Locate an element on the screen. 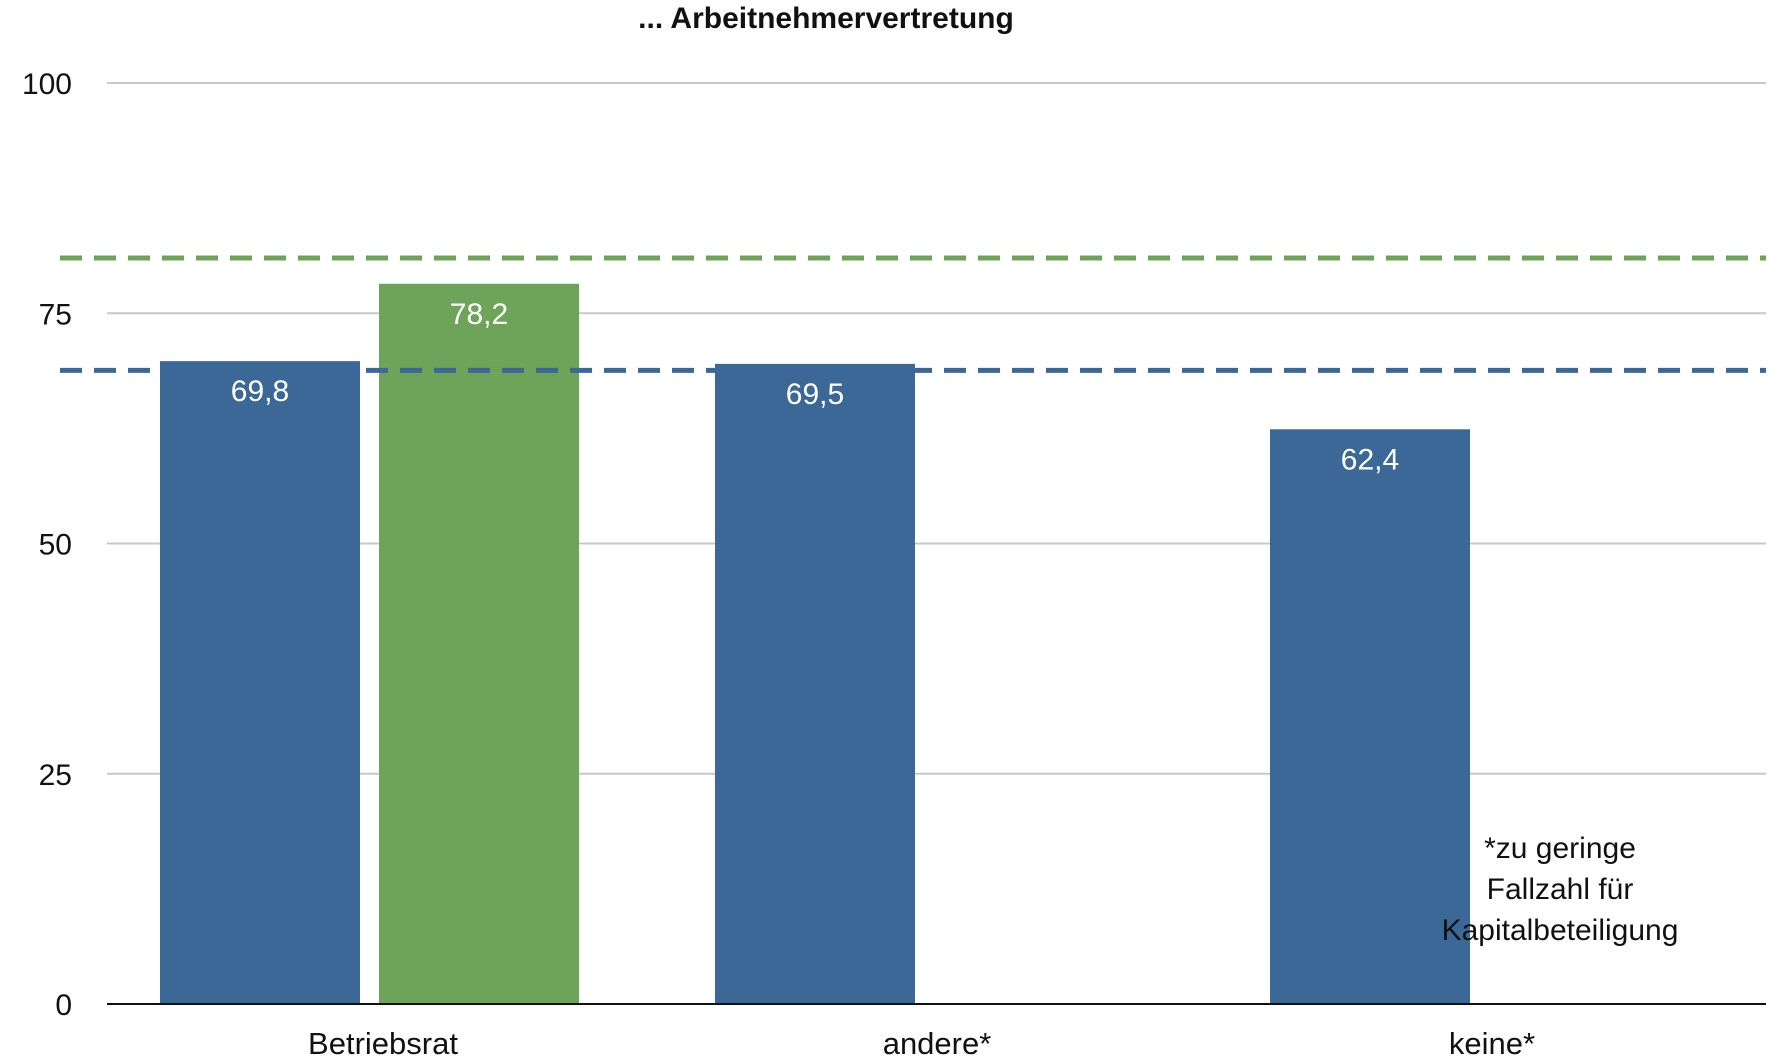 Image resolution: width=1773 pixels, height=1061 pixels. reference-lines is located at coordinates (913, 314).